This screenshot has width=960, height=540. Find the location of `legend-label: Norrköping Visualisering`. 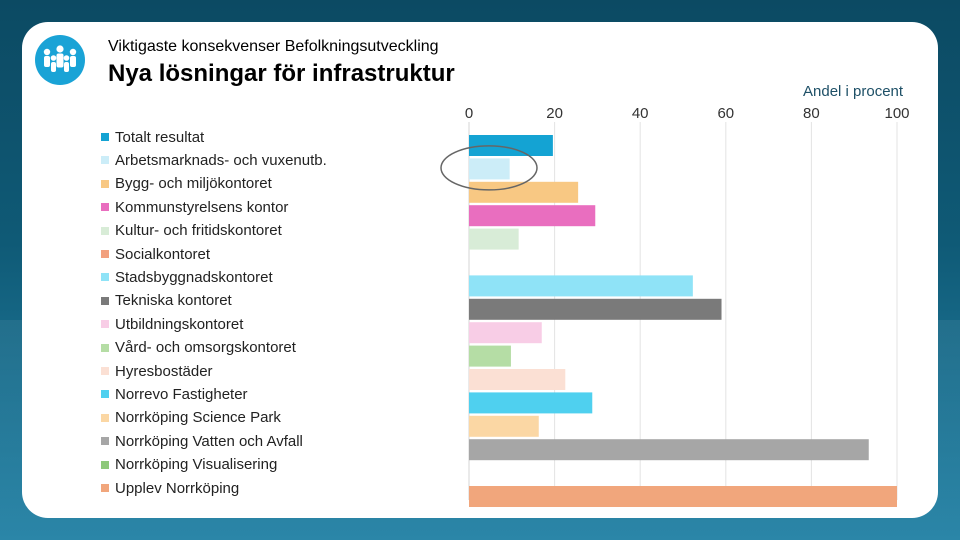

legend-label: Norrköping Visualisering is located at coordinates (196, 465).